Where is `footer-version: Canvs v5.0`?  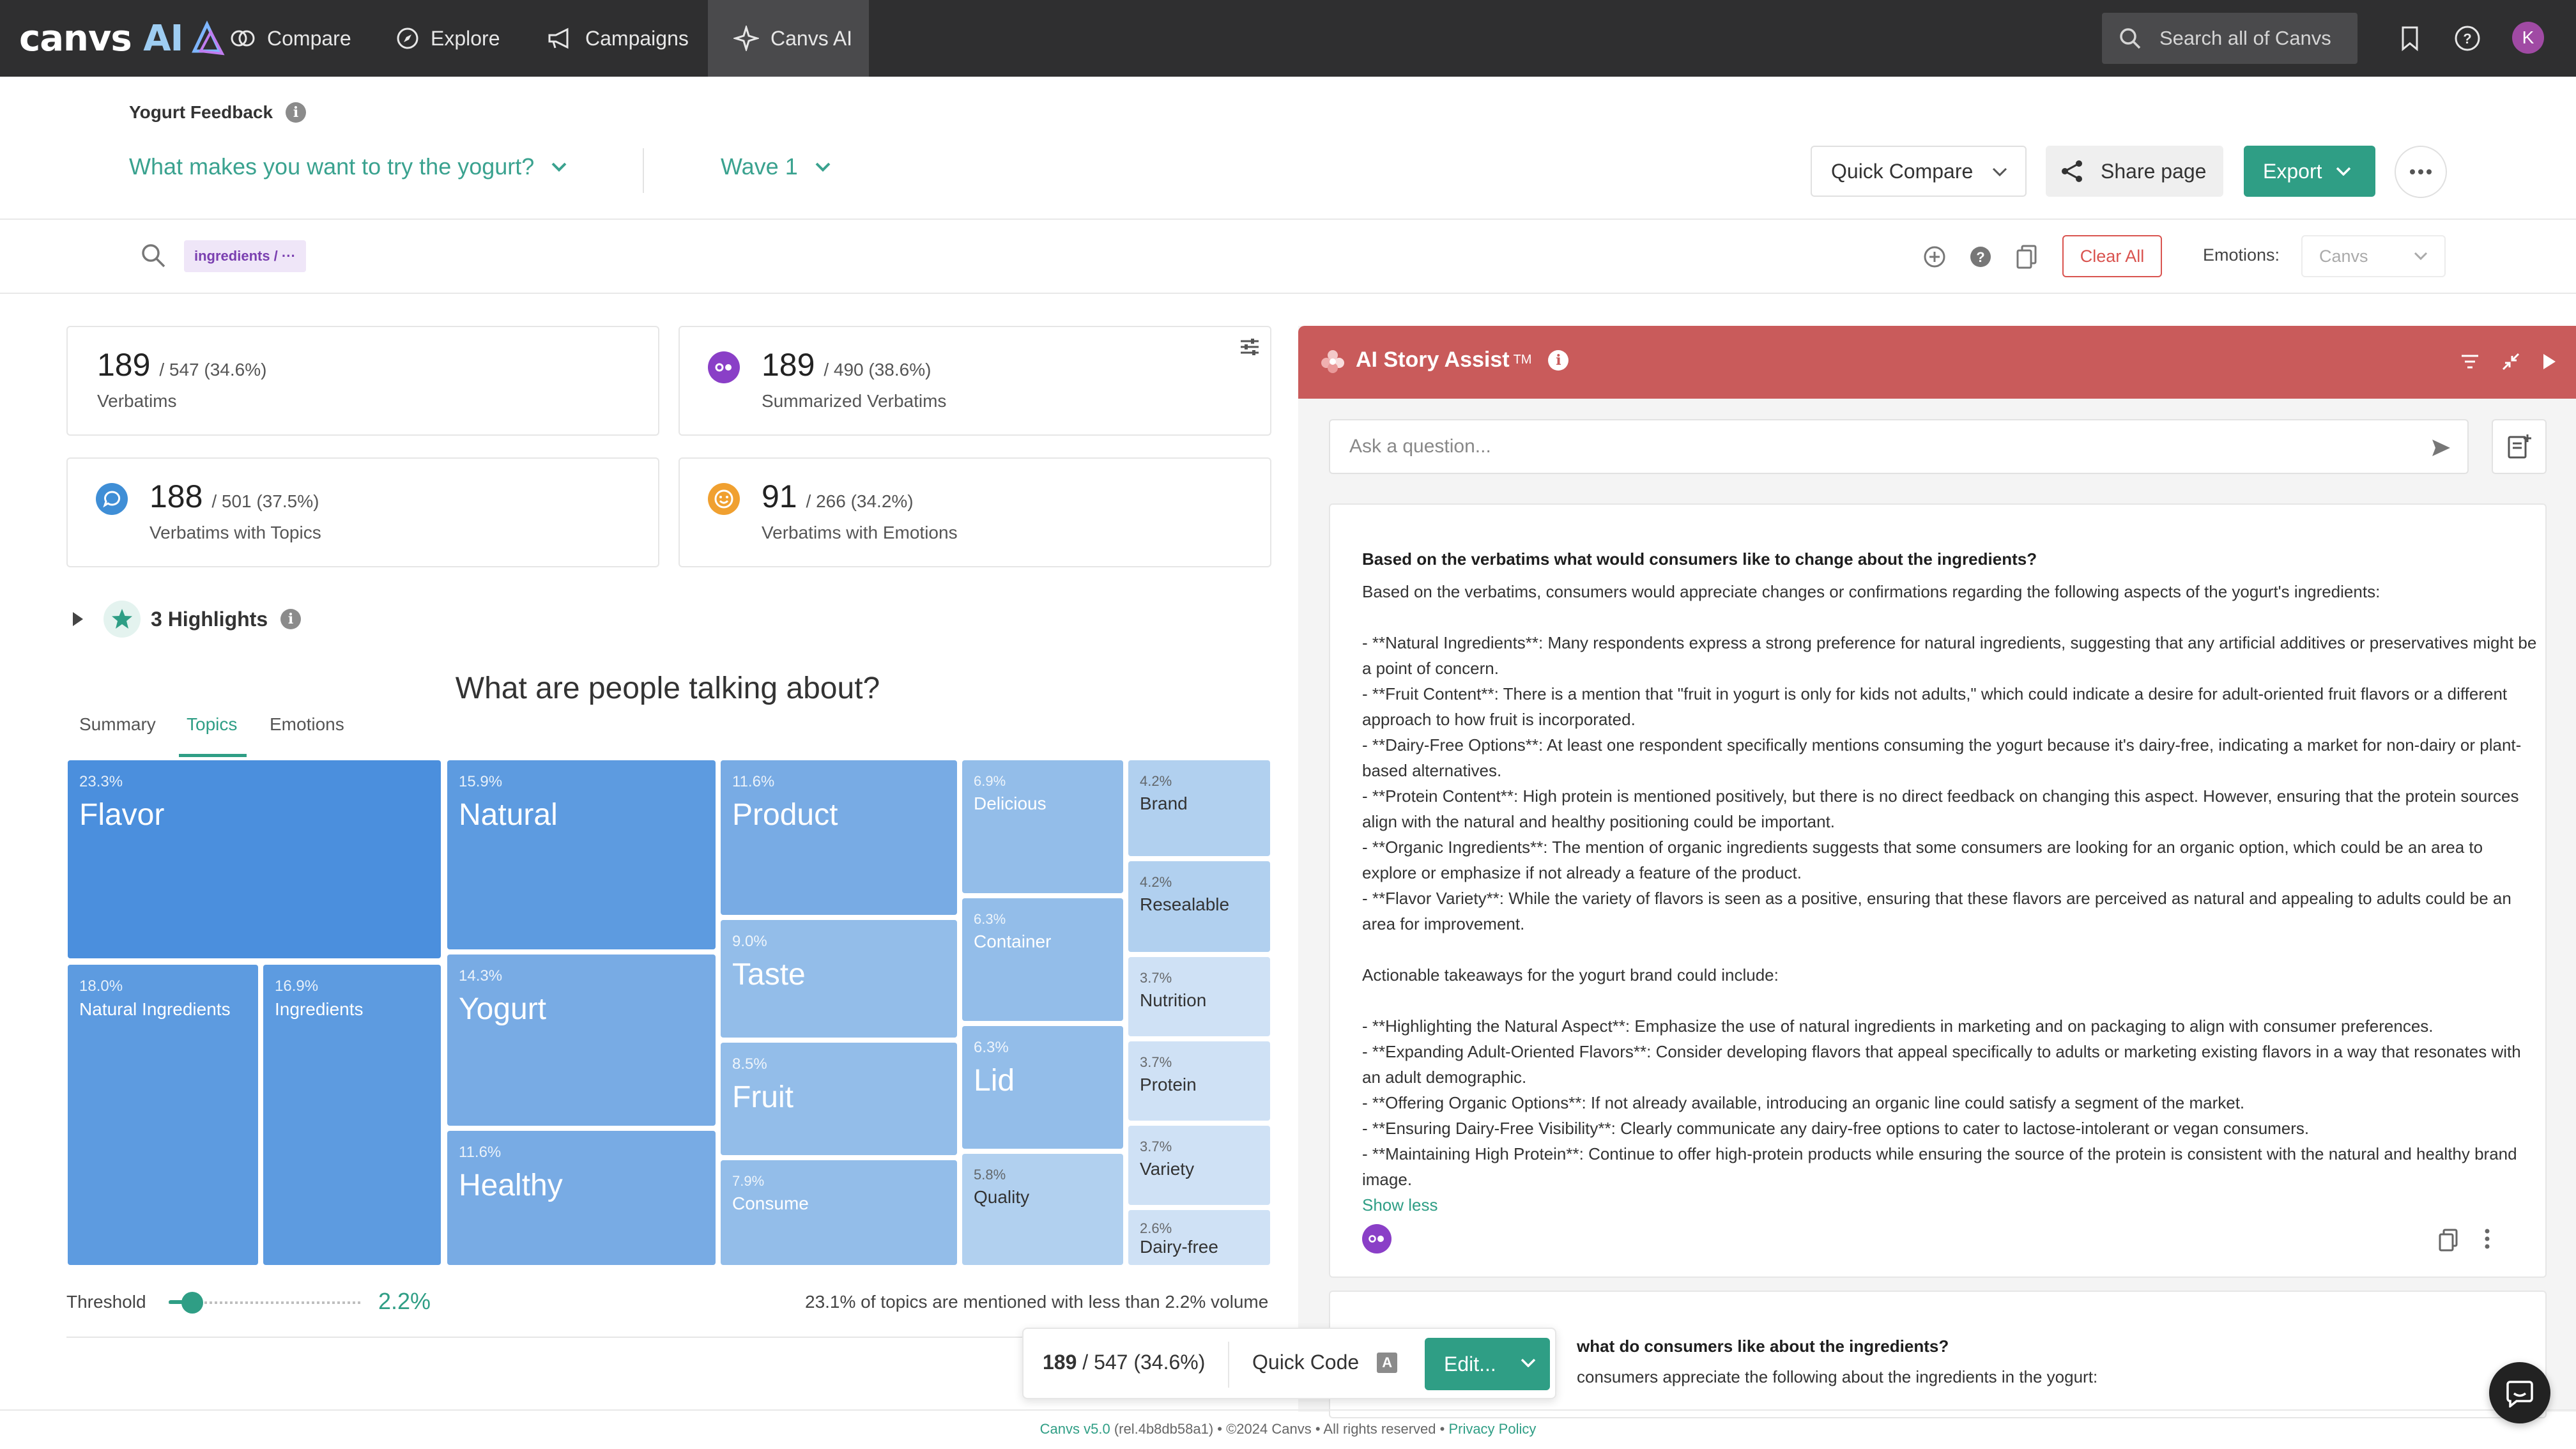 footer-version: Canvs v5.0 is located at coordinates (1074, 1429).